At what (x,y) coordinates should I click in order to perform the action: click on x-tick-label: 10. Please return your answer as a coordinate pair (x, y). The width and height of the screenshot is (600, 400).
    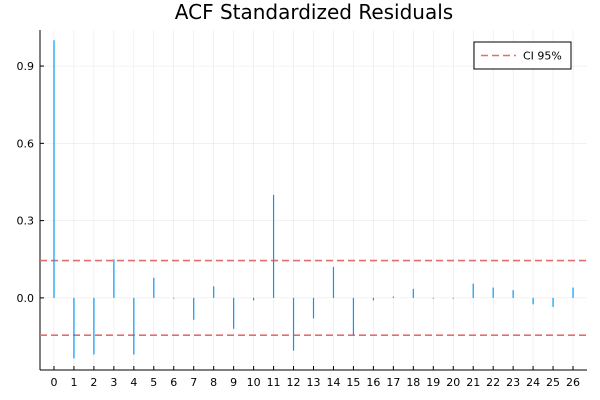
    Looking at the image, I should click on (254, 382).